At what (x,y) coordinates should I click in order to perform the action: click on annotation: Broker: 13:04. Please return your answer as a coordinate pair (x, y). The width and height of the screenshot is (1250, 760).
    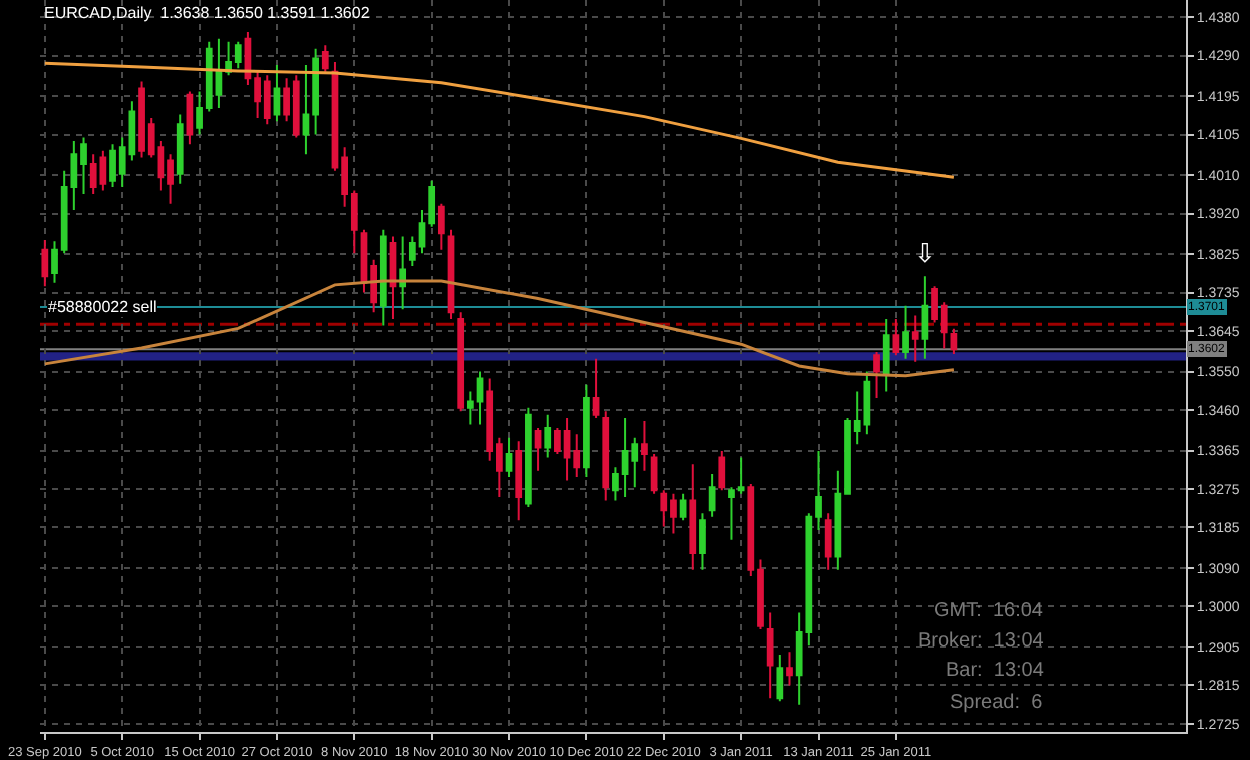
    Looking at the image, I should click on (981, 641).